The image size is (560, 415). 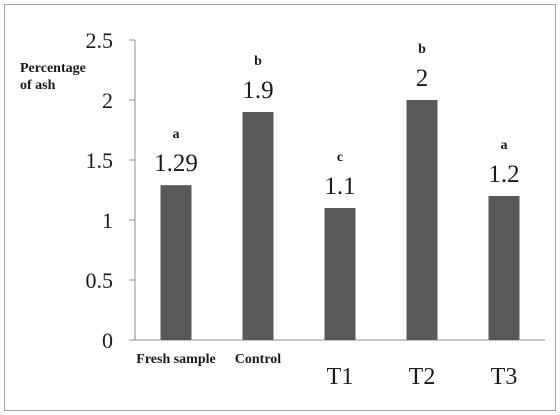 What do you see at coordinates (107, 340) in the screenshot?
I see `y-tick-label: 0` at bounding box center [107, 340].